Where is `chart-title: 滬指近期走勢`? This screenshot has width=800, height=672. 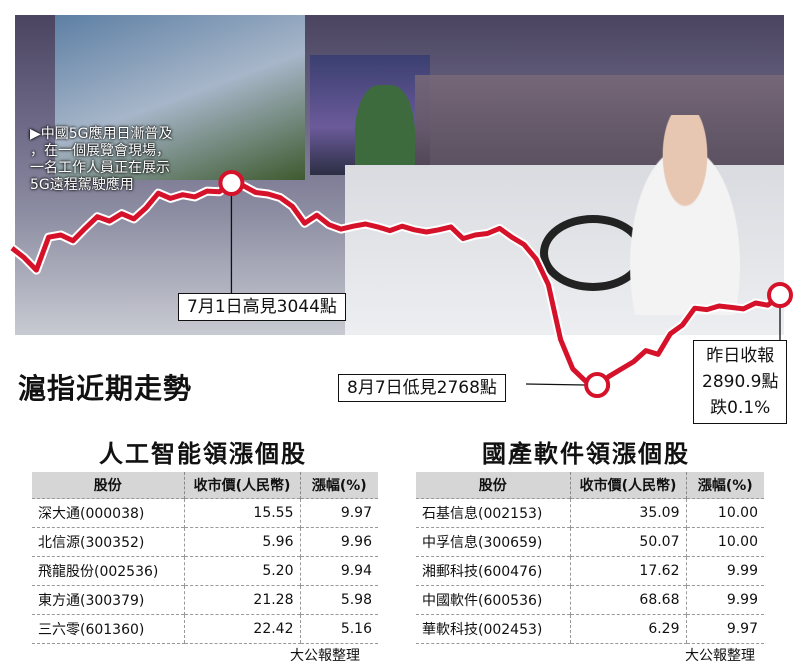 chart-title: 滬指近期走勢 is located at coordinates (105, 388).